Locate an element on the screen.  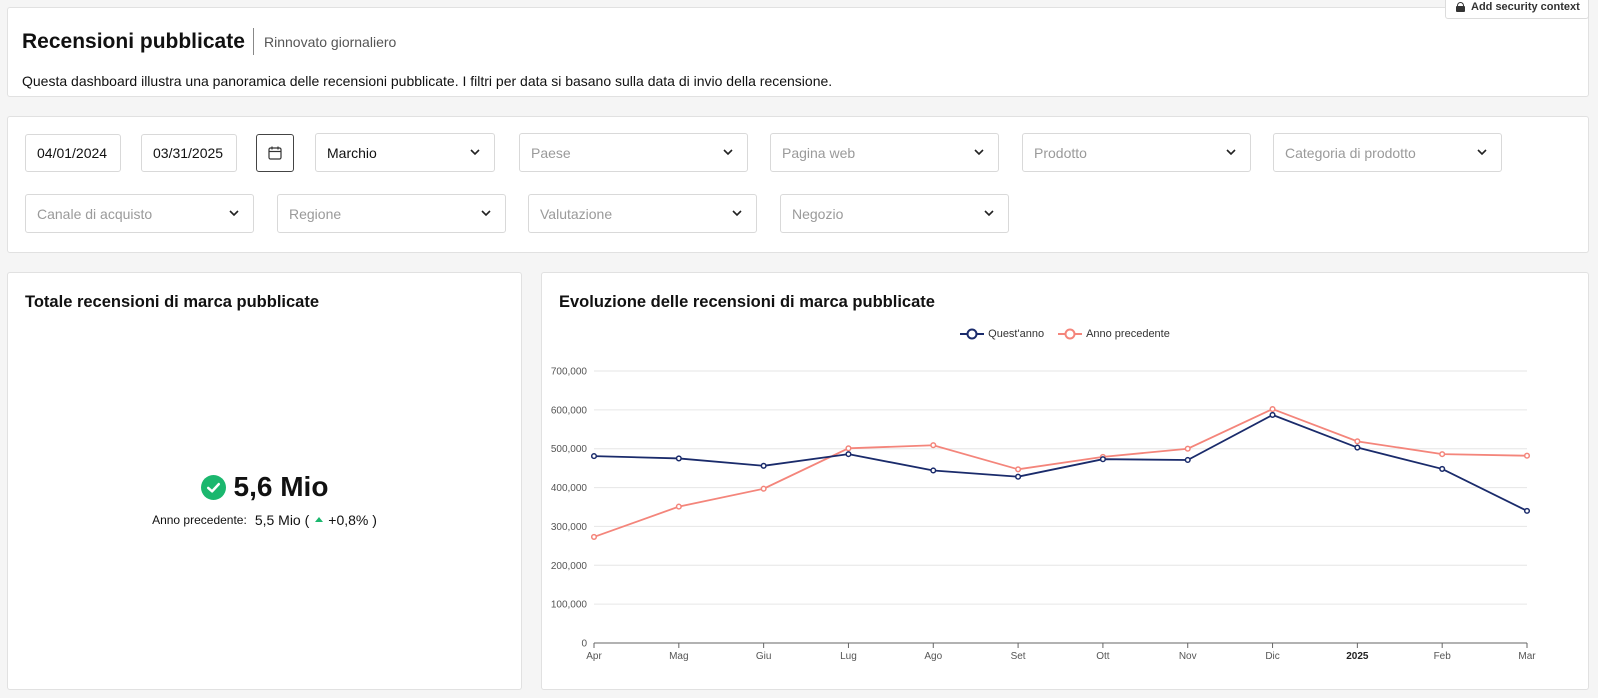
add-security-context-button: Add security context is located at coordinates (1517, 9).